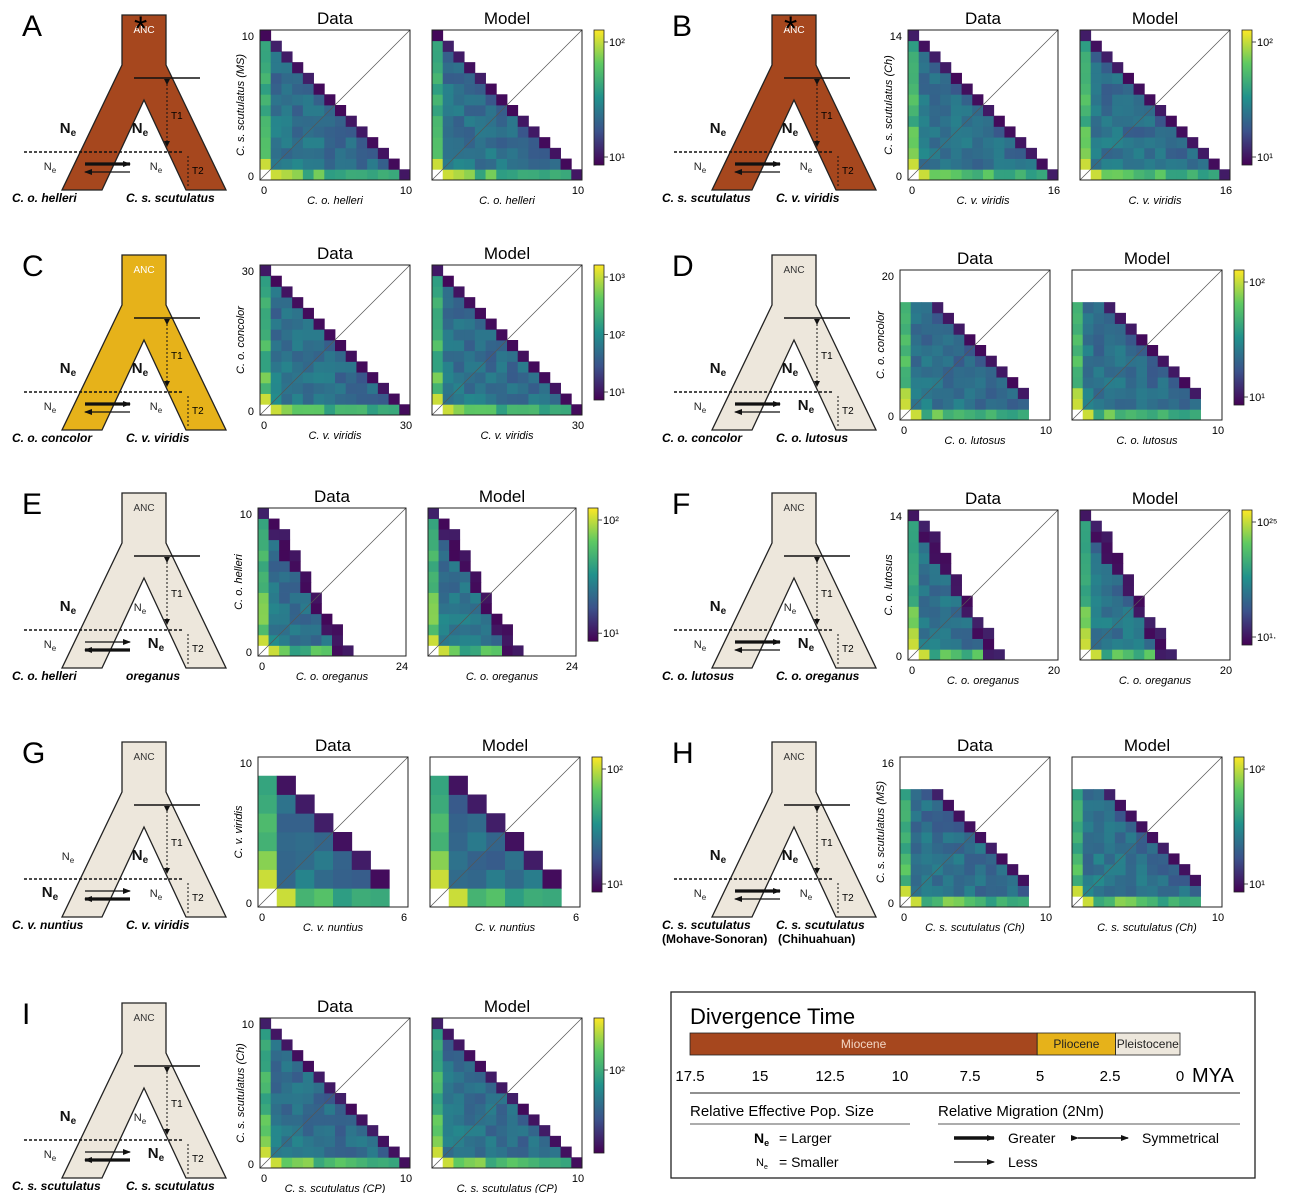  What do you see at coordinates (1046, 431) in the screenshot?
I see `x-max-tick: 10` at bounding box center [1046, 431].